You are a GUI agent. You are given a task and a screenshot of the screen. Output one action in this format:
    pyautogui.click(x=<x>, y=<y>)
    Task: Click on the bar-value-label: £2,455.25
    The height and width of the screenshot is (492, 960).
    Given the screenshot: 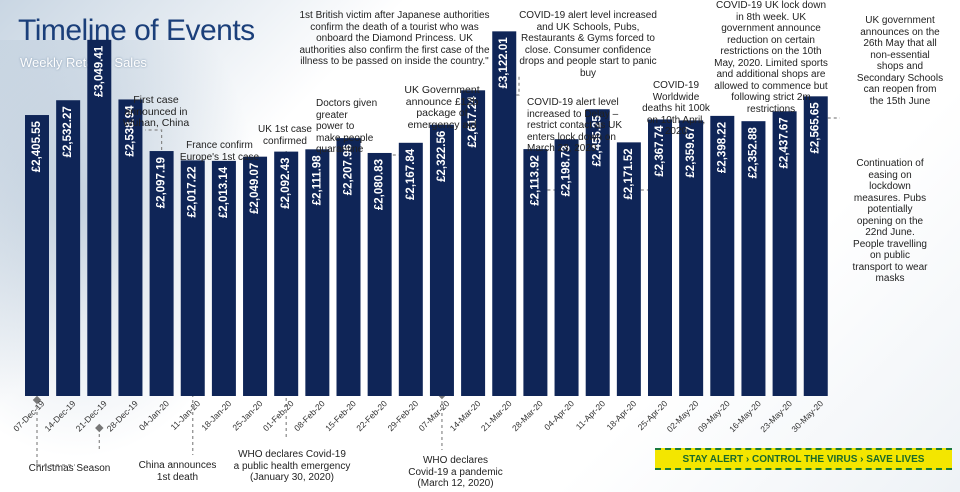 What is the action you would take?
    pyautogui.click(x=598, y=141)
    